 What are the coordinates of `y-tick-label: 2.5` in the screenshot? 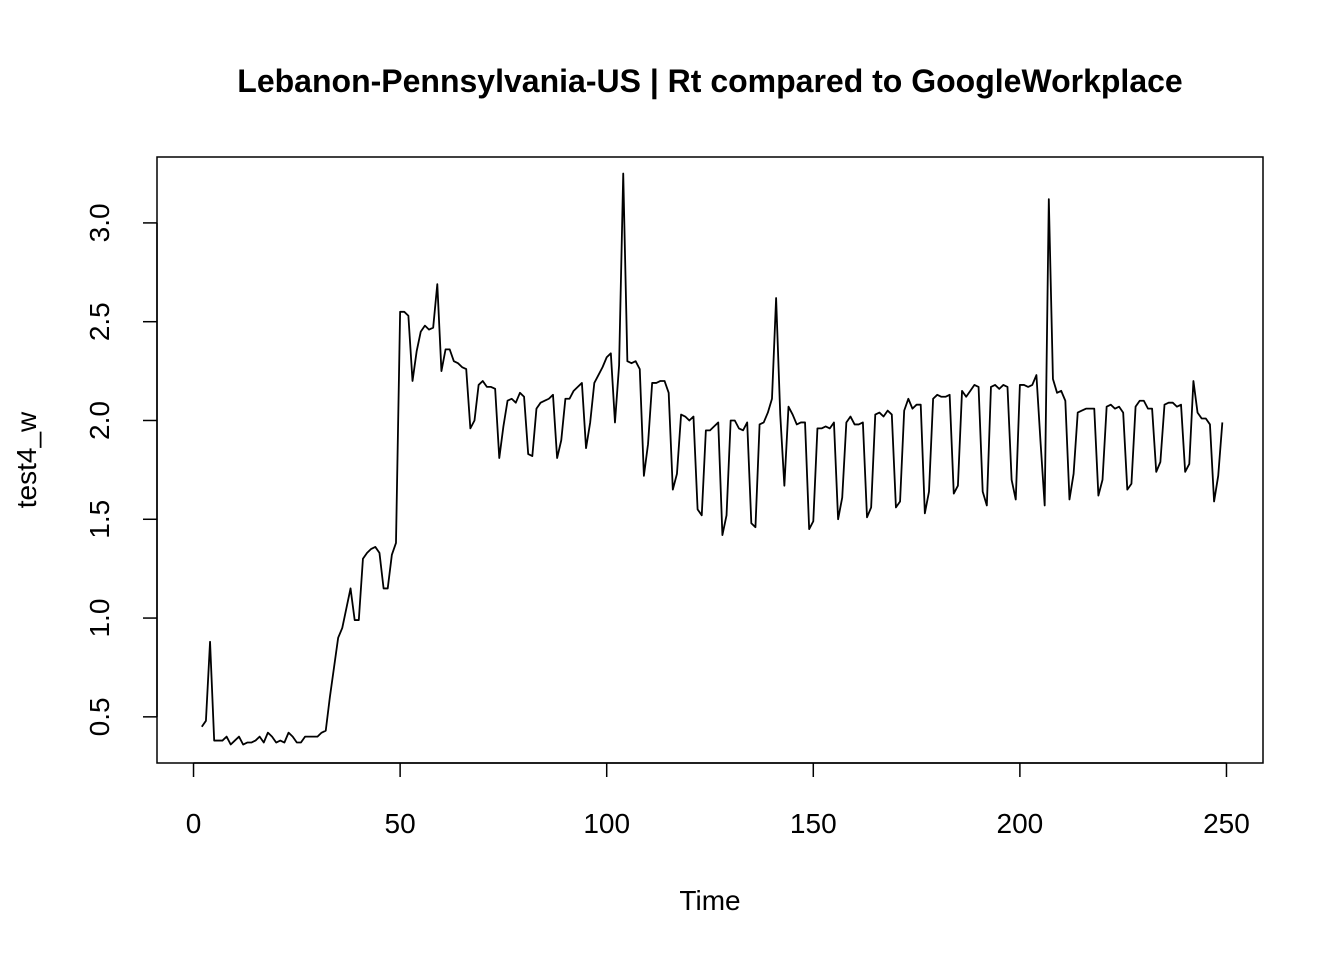 It's located at (99, 321).